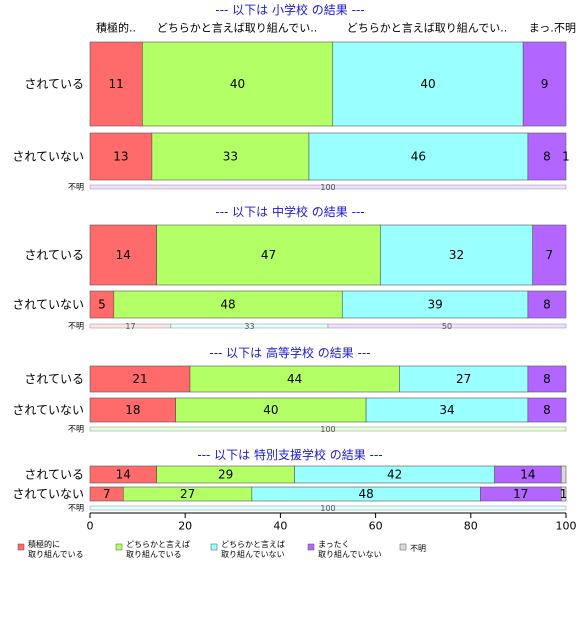 The height and width of the screenshot is (636, 580). What do you see at coordinates (566, 526) in the screenshot?
I see `x-tick-label: 100` at bounding box center [566, 526].